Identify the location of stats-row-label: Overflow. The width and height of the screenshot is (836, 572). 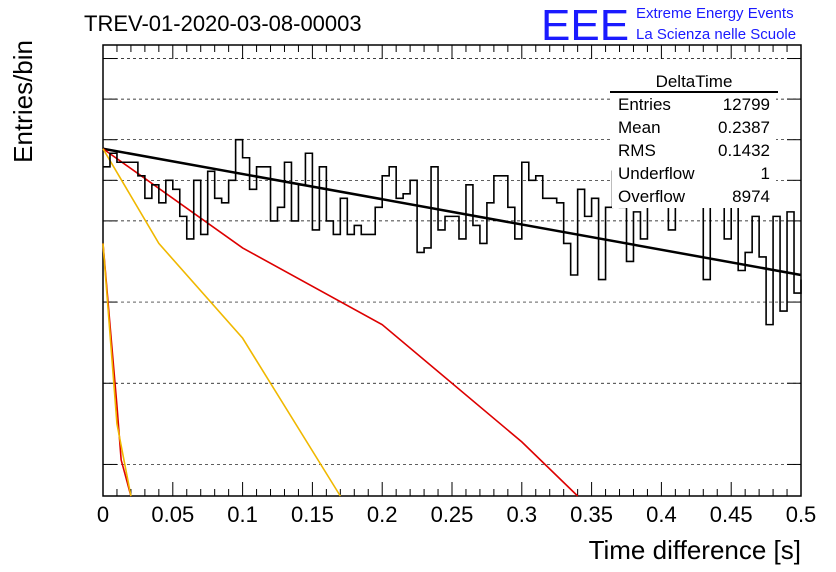
(652, 196).